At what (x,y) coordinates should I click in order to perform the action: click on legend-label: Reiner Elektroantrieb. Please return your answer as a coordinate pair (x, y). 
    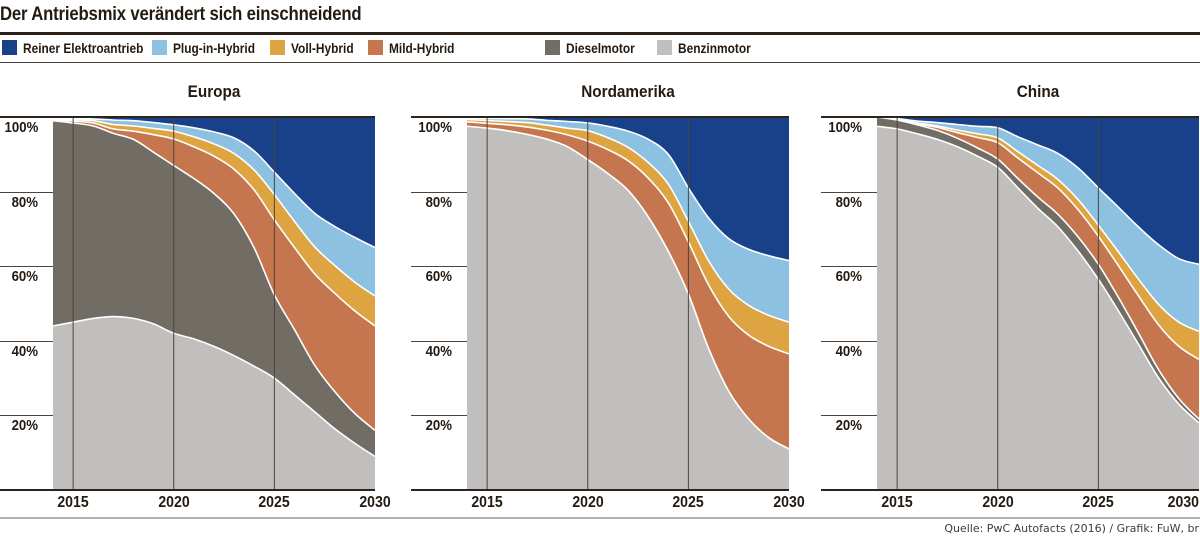
    Looking at the image, I should click on (83, 48).